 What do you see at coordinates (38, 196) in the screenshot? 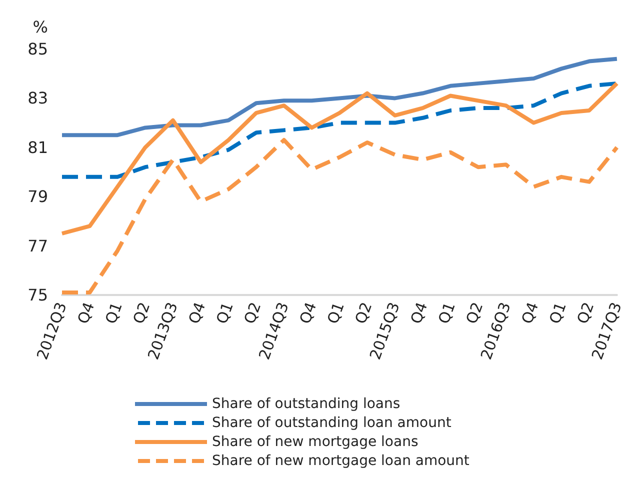
I see `y-tick-label: 79` at bounding box center [38, 196].